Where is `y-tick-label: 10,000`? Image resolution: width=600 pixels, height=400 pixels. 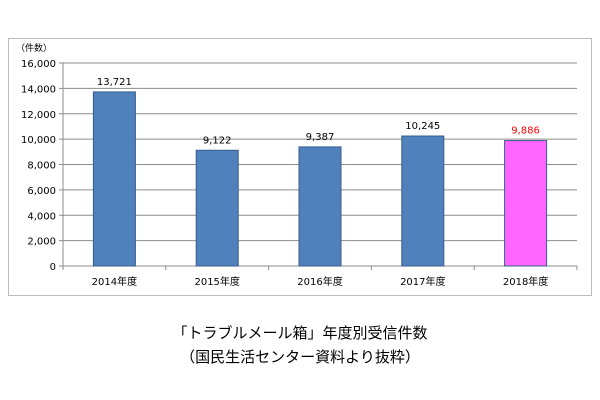 y-tick-label: 10,000 is located at coordinates (38, 140).